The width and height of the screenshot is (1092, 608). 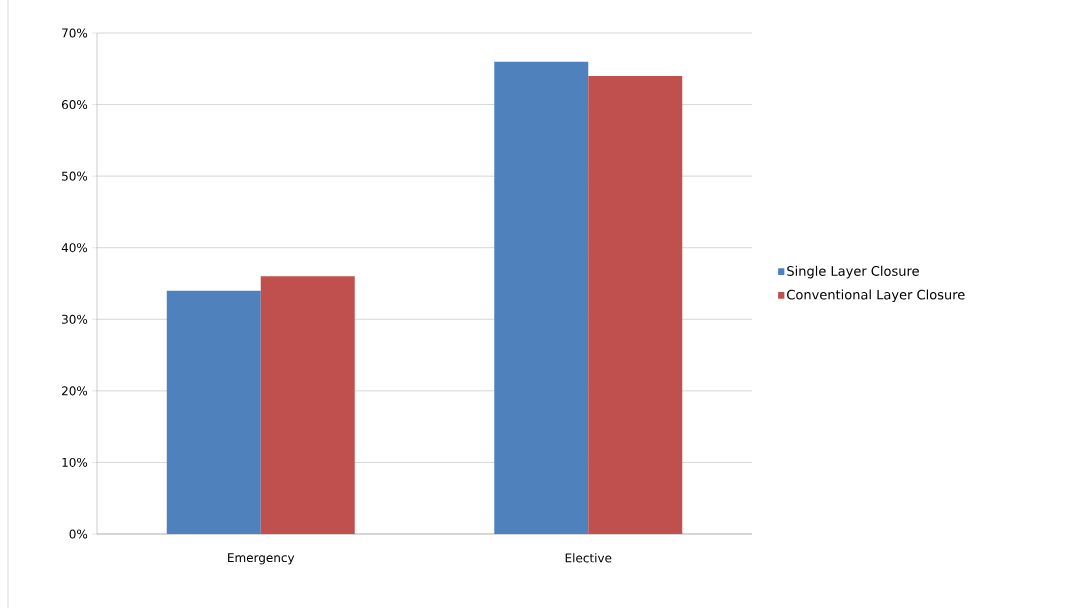 I want to click on y-tick-label: 50%, so click(x=75, y=176).